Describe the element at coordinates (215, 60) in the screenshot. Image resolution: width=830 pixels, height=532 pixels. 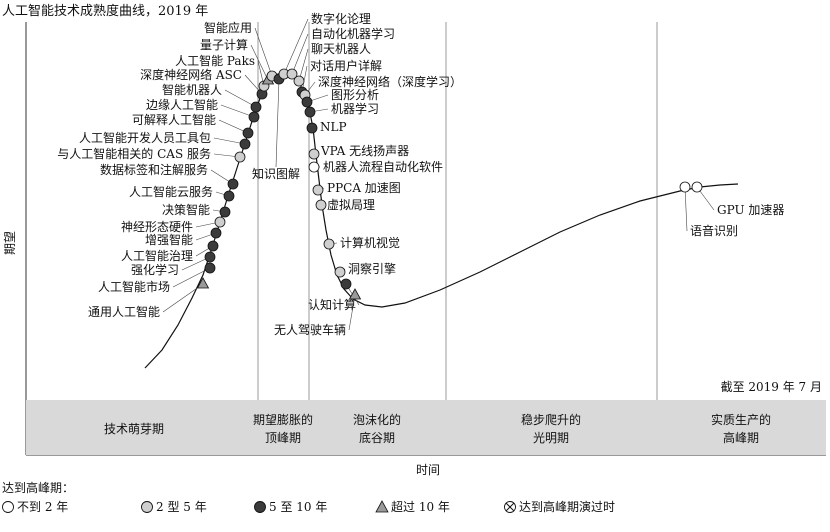
I see `technology-label: 人工智能 Paks` at that location.